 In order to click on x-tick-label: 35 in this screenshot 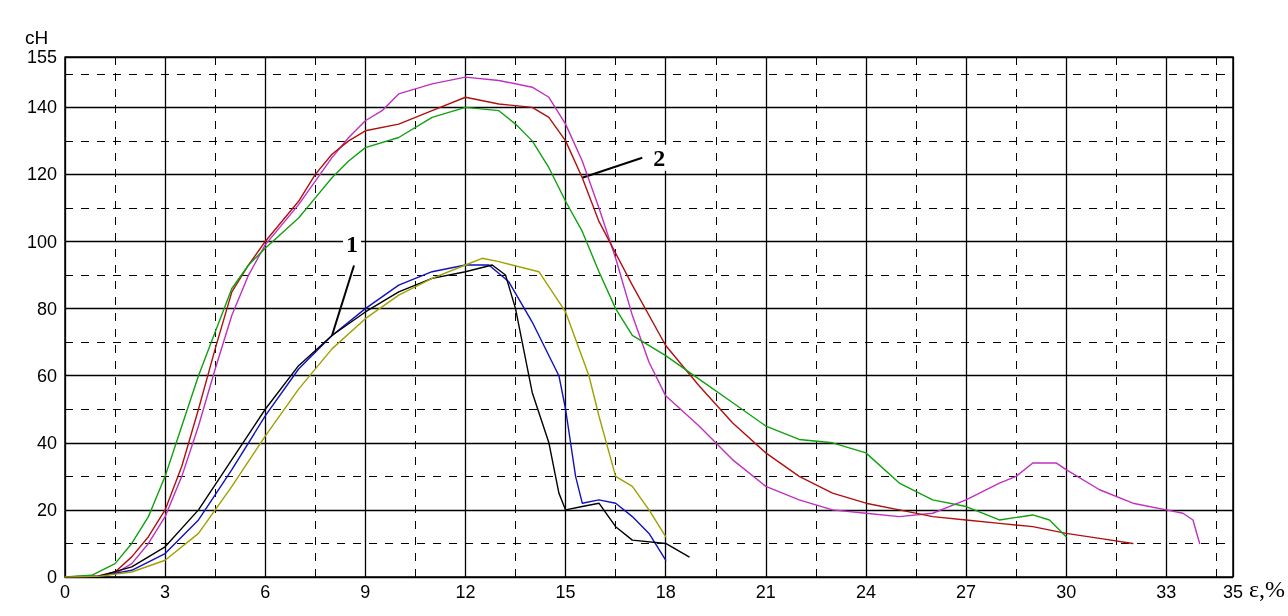, I will do `click(1233, 592)`.